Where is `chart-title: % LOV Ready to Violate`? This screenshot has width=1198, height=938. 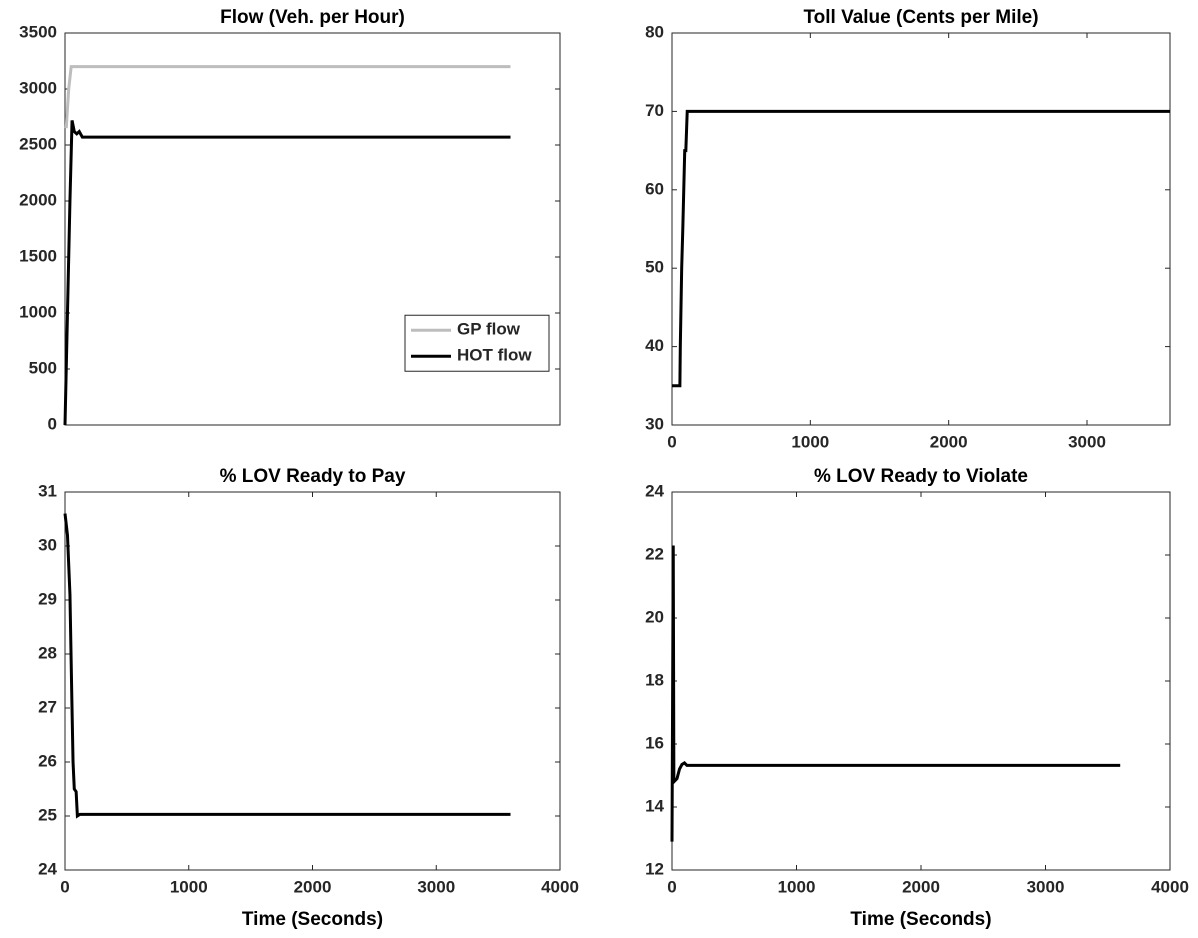 chart-title: % LOV Ready to Violate is located at coordinates (921, 476).